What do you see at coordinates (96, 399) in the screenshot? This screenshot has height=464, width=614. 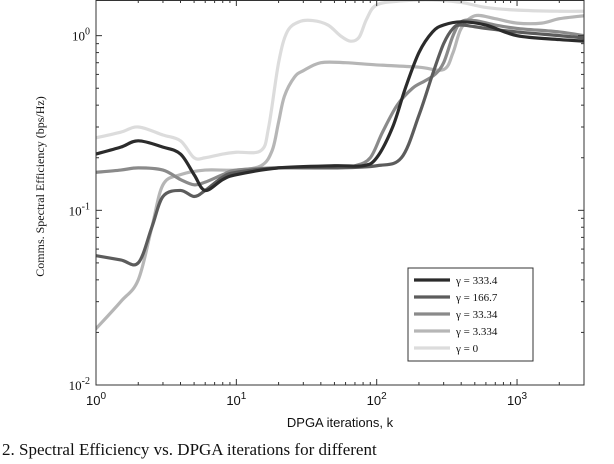 I see `x-tick-label-0: 10⁰` at bounding box center [96, 399].